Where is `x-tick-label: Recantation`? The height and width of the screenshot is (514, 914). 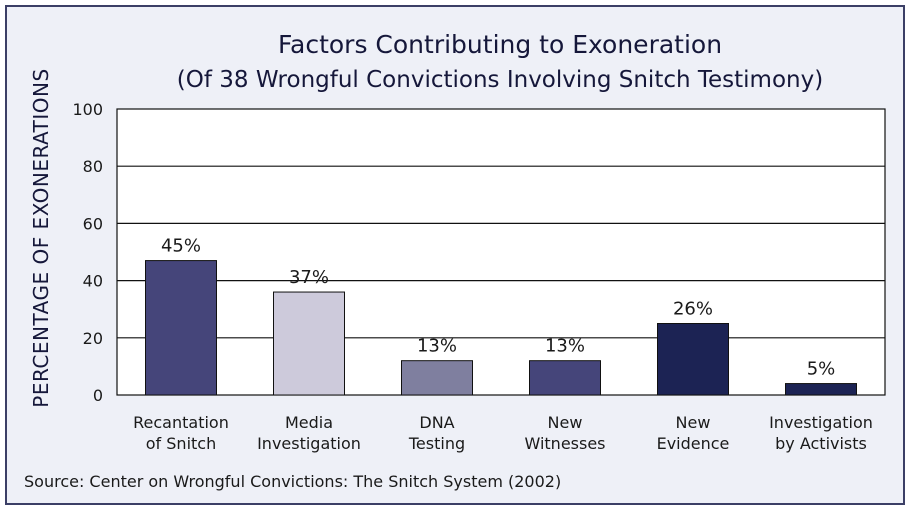 x-tick-label: Recantation is located at coordinates (181, 422).